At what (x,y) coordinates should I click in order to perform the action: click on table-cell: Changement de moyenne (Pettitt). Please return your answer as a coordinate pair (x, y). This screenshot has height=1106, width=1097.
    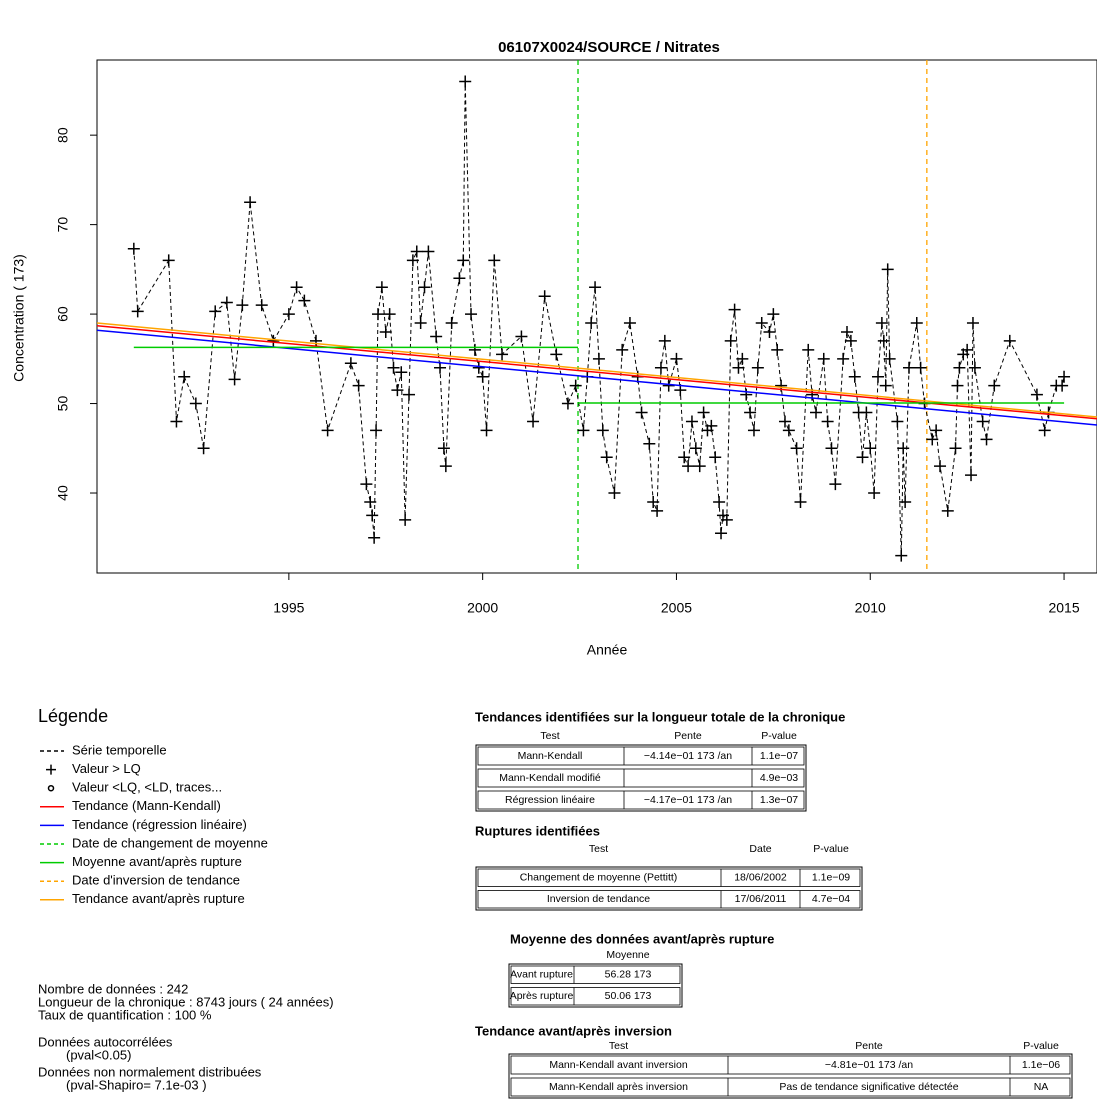
    Looking at the image, I should click on (599, 878).